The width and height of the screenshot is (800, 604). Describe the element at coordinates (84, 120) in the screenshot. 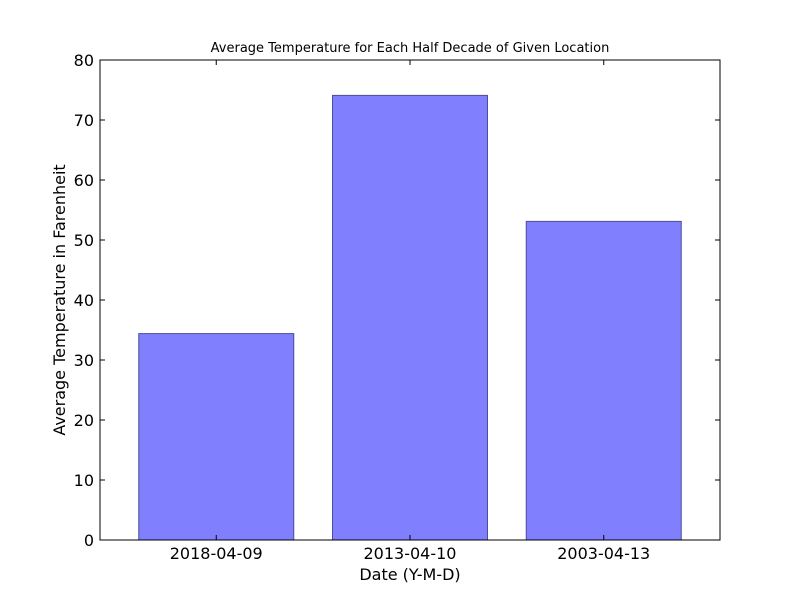

I see `y-tick-label: 70` at that location.